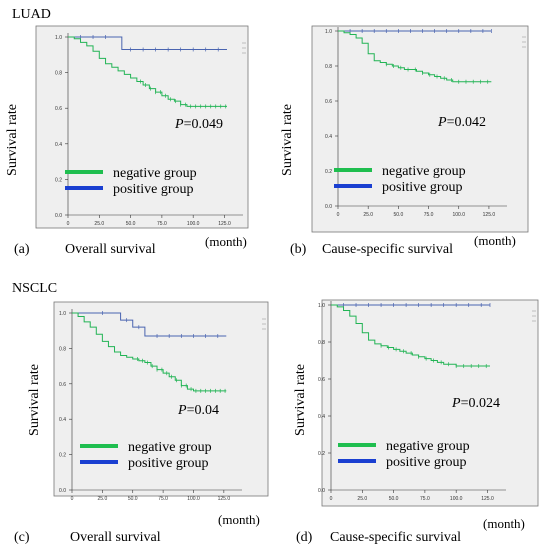 This screenshot has width=542, height=550. I want to click on p-value-number: =0.04, so click(203, 410).